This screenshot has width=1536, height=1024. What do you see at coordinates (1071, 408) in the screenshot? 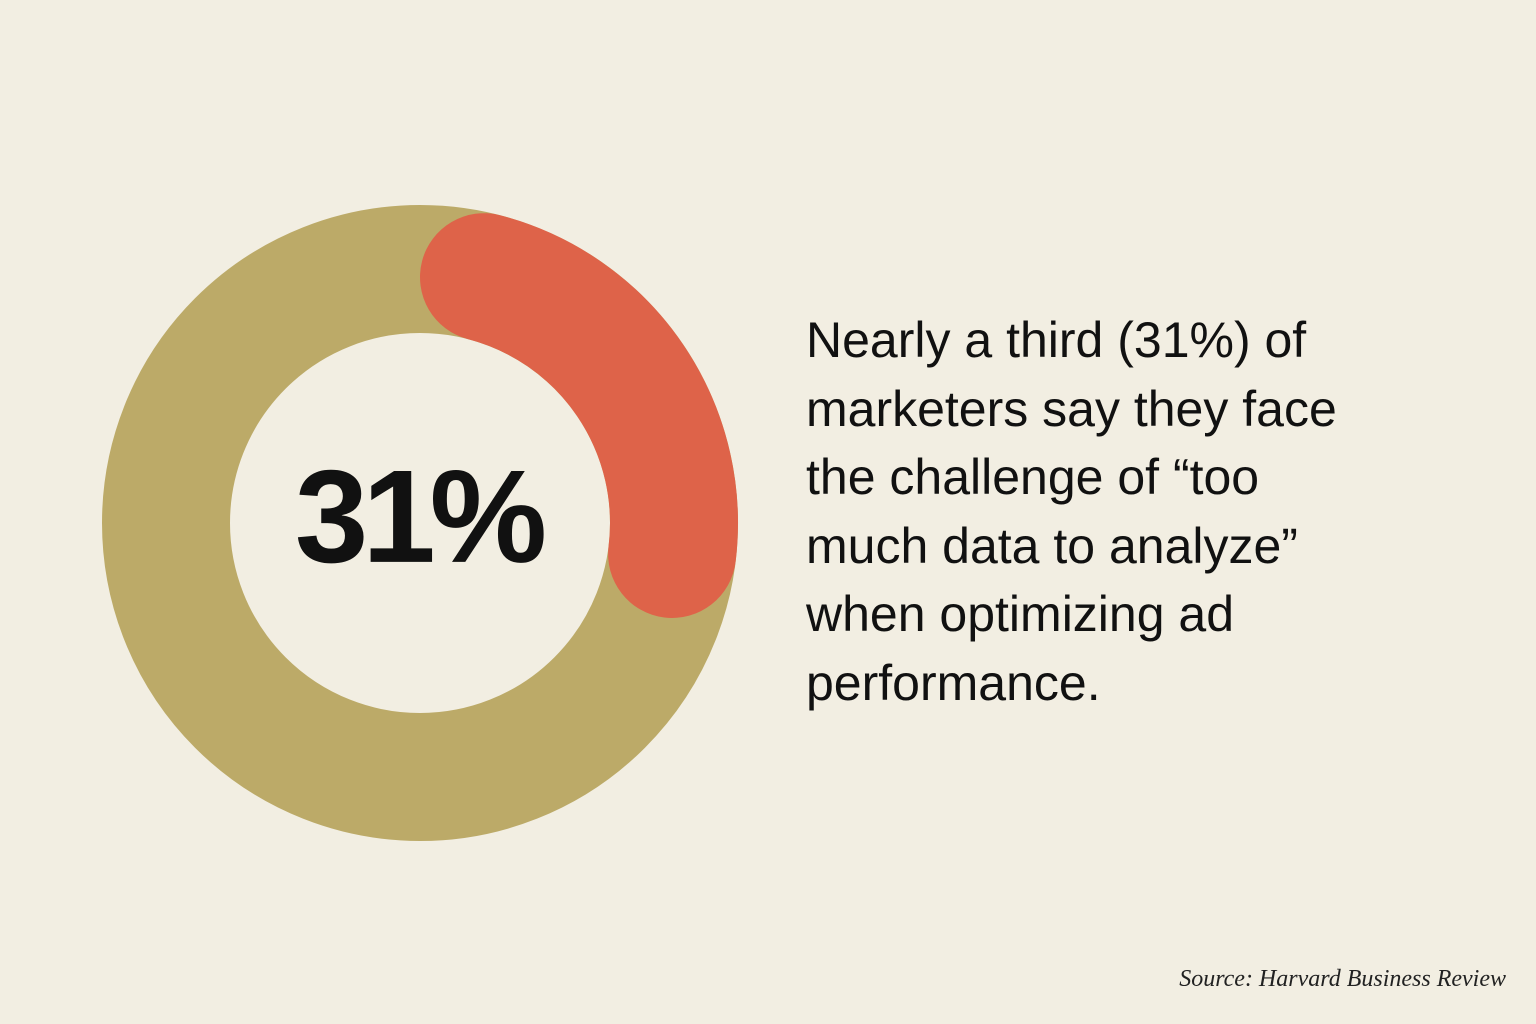
I see `description-line: marketers say they face` at bounding box center [1071, 408].